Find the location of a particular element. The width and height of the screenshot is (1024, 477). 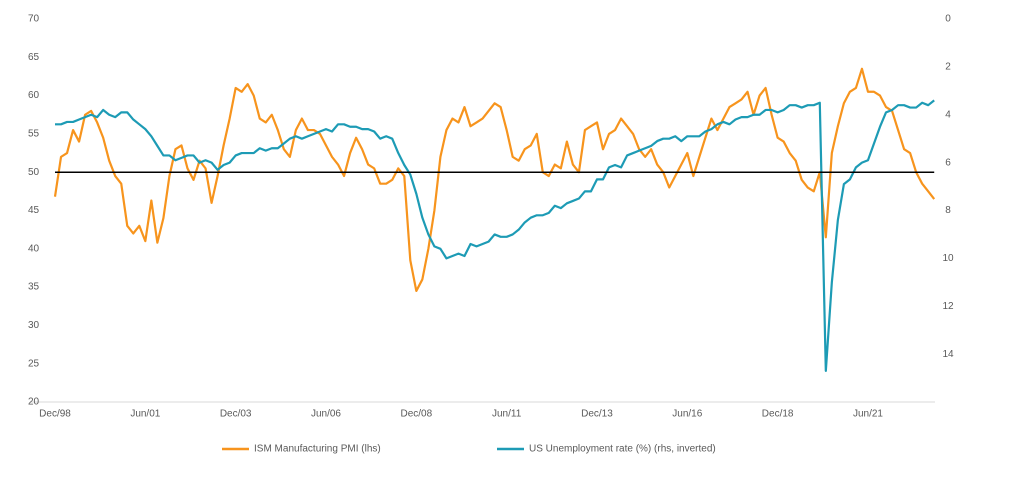

y2-tick-label: 12 is located at coordinates (948, 306).